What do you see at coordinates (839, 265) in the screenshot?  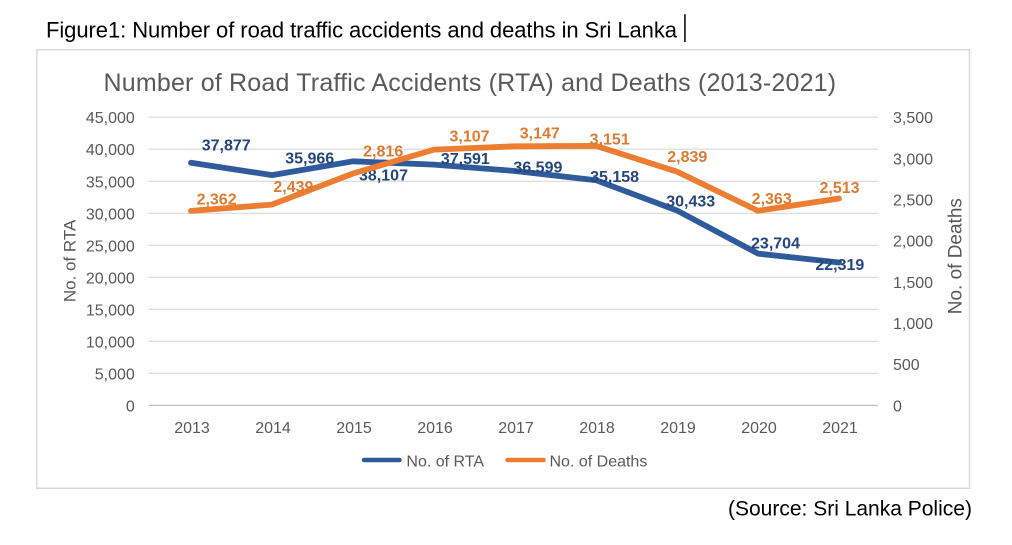 I see `svg-text: 22,319` at bounding box center [839, 265].